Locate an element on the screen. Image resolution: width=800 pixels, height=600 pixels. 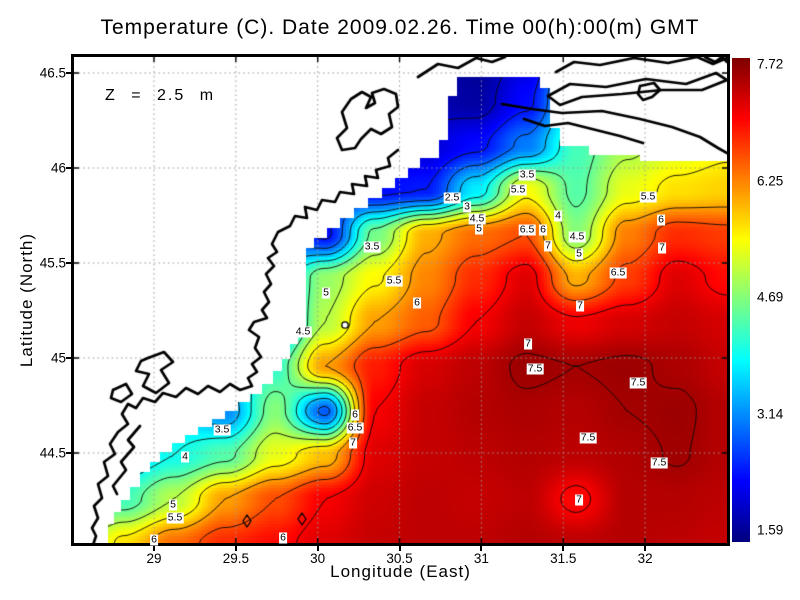
x-axis-label: Longitude (East) is located at coordinates (400, 571).